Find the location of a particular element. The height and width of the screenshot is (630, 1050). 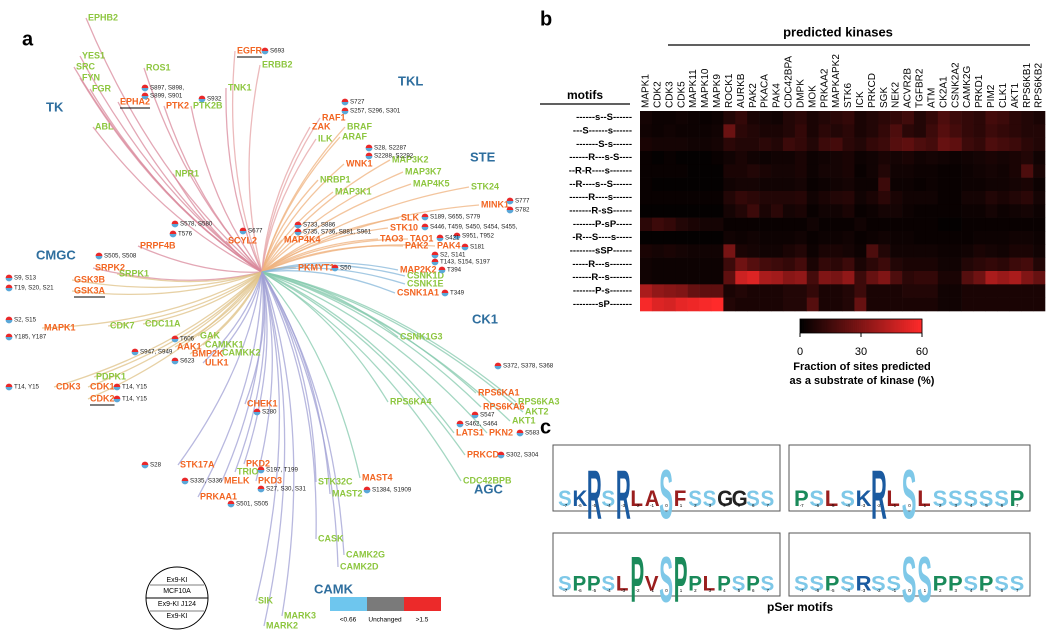

family-label: CAMK is located at coordinates (334, 588).